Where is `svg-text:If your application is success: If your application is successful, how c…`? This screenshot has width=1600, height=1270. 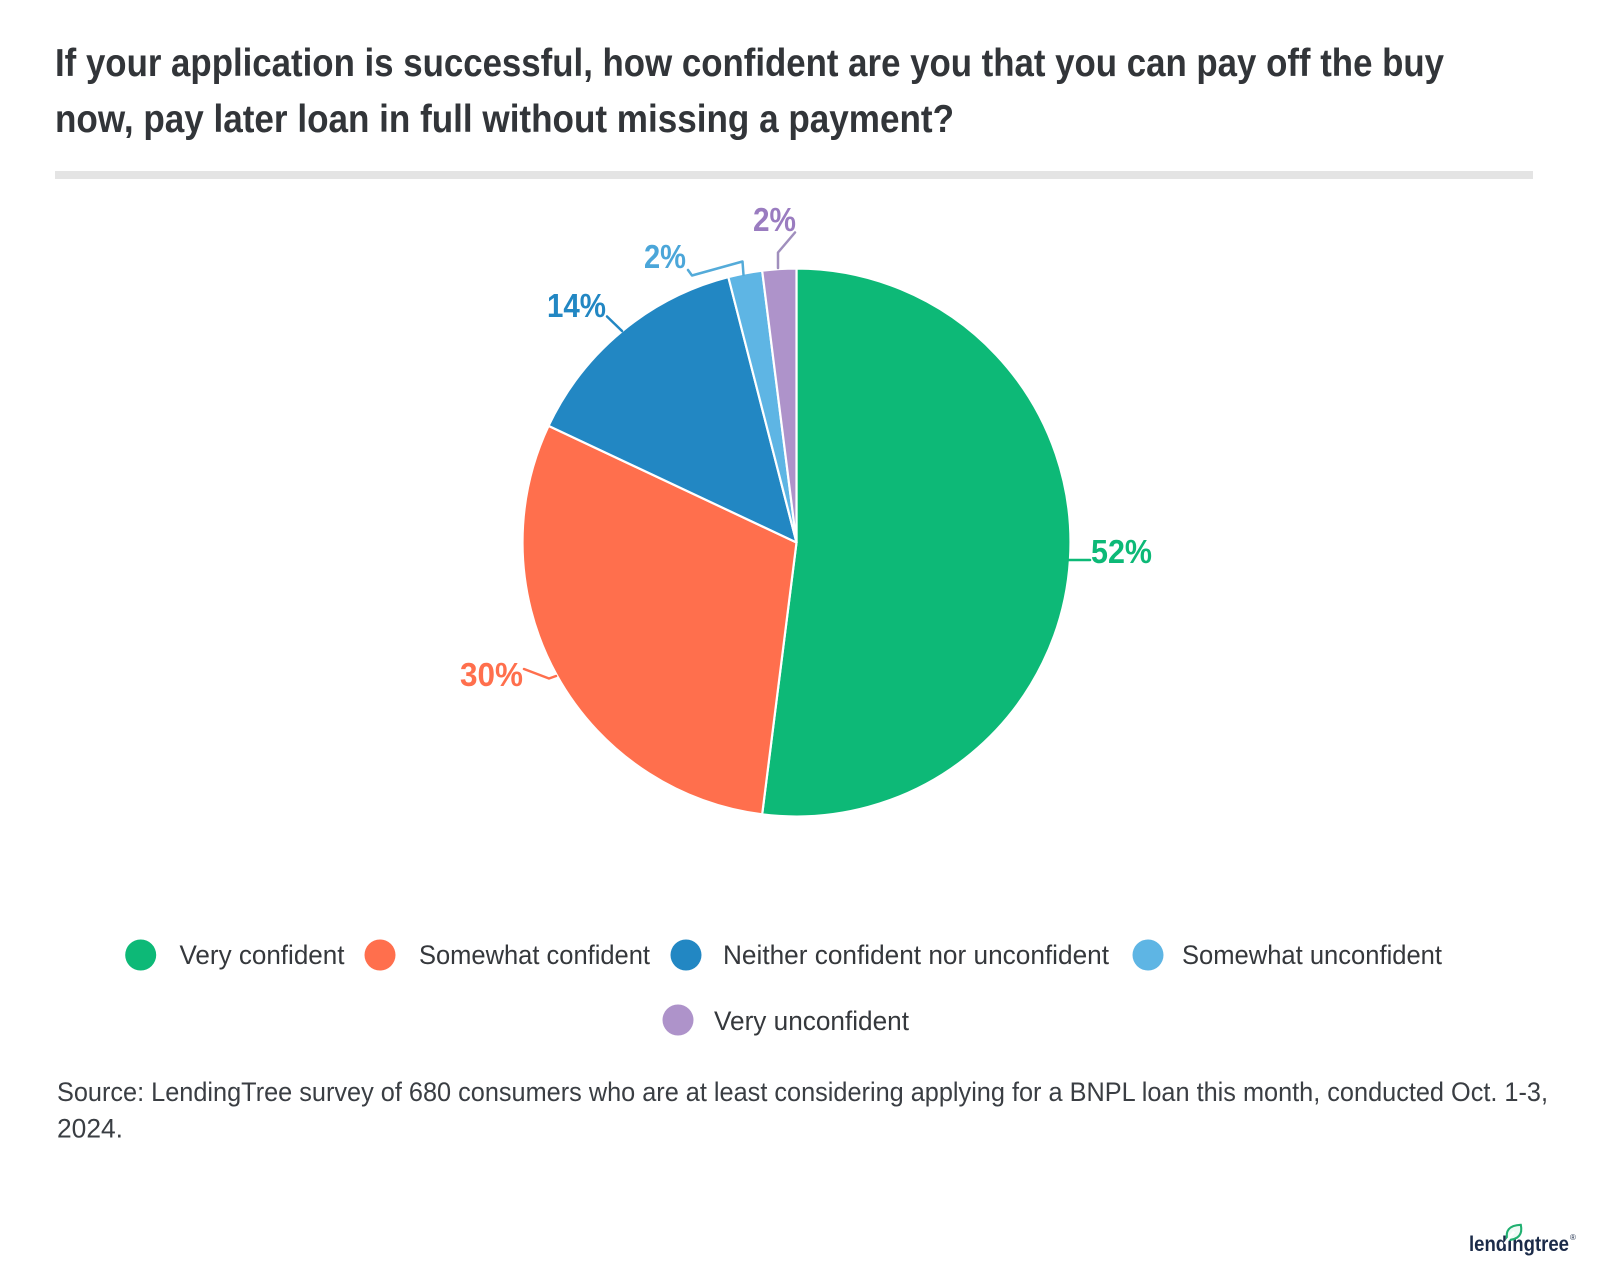 svg-text:If your application is success: If your application is successful, how c… is located at coordinates (749, 63).